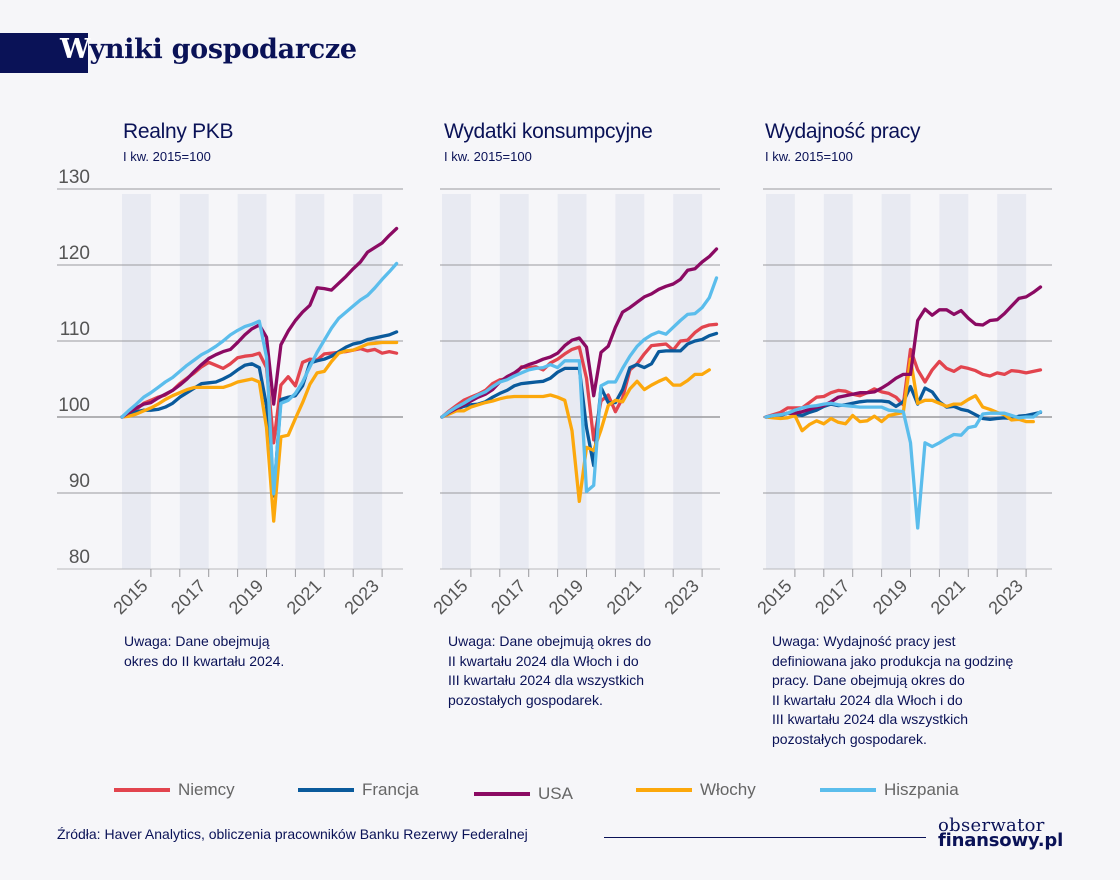 This screenshot has width=1120, height=880. I want to click on y-tick-label: 90, so click(79, 481).